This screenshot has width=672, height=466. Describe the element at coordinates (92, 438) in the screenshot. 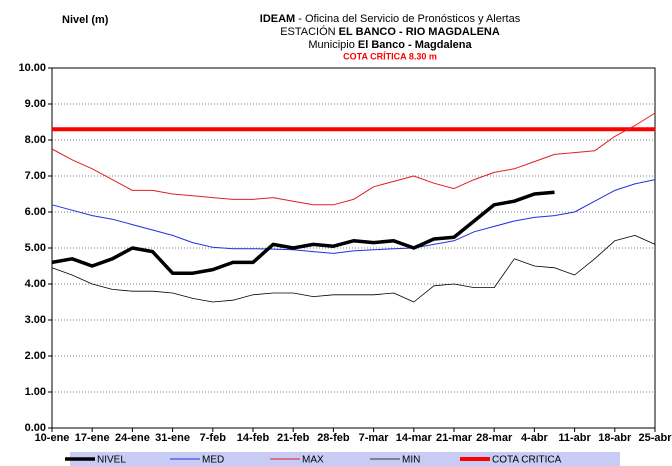

I see `x-tick-label: 17-ene` at that location.